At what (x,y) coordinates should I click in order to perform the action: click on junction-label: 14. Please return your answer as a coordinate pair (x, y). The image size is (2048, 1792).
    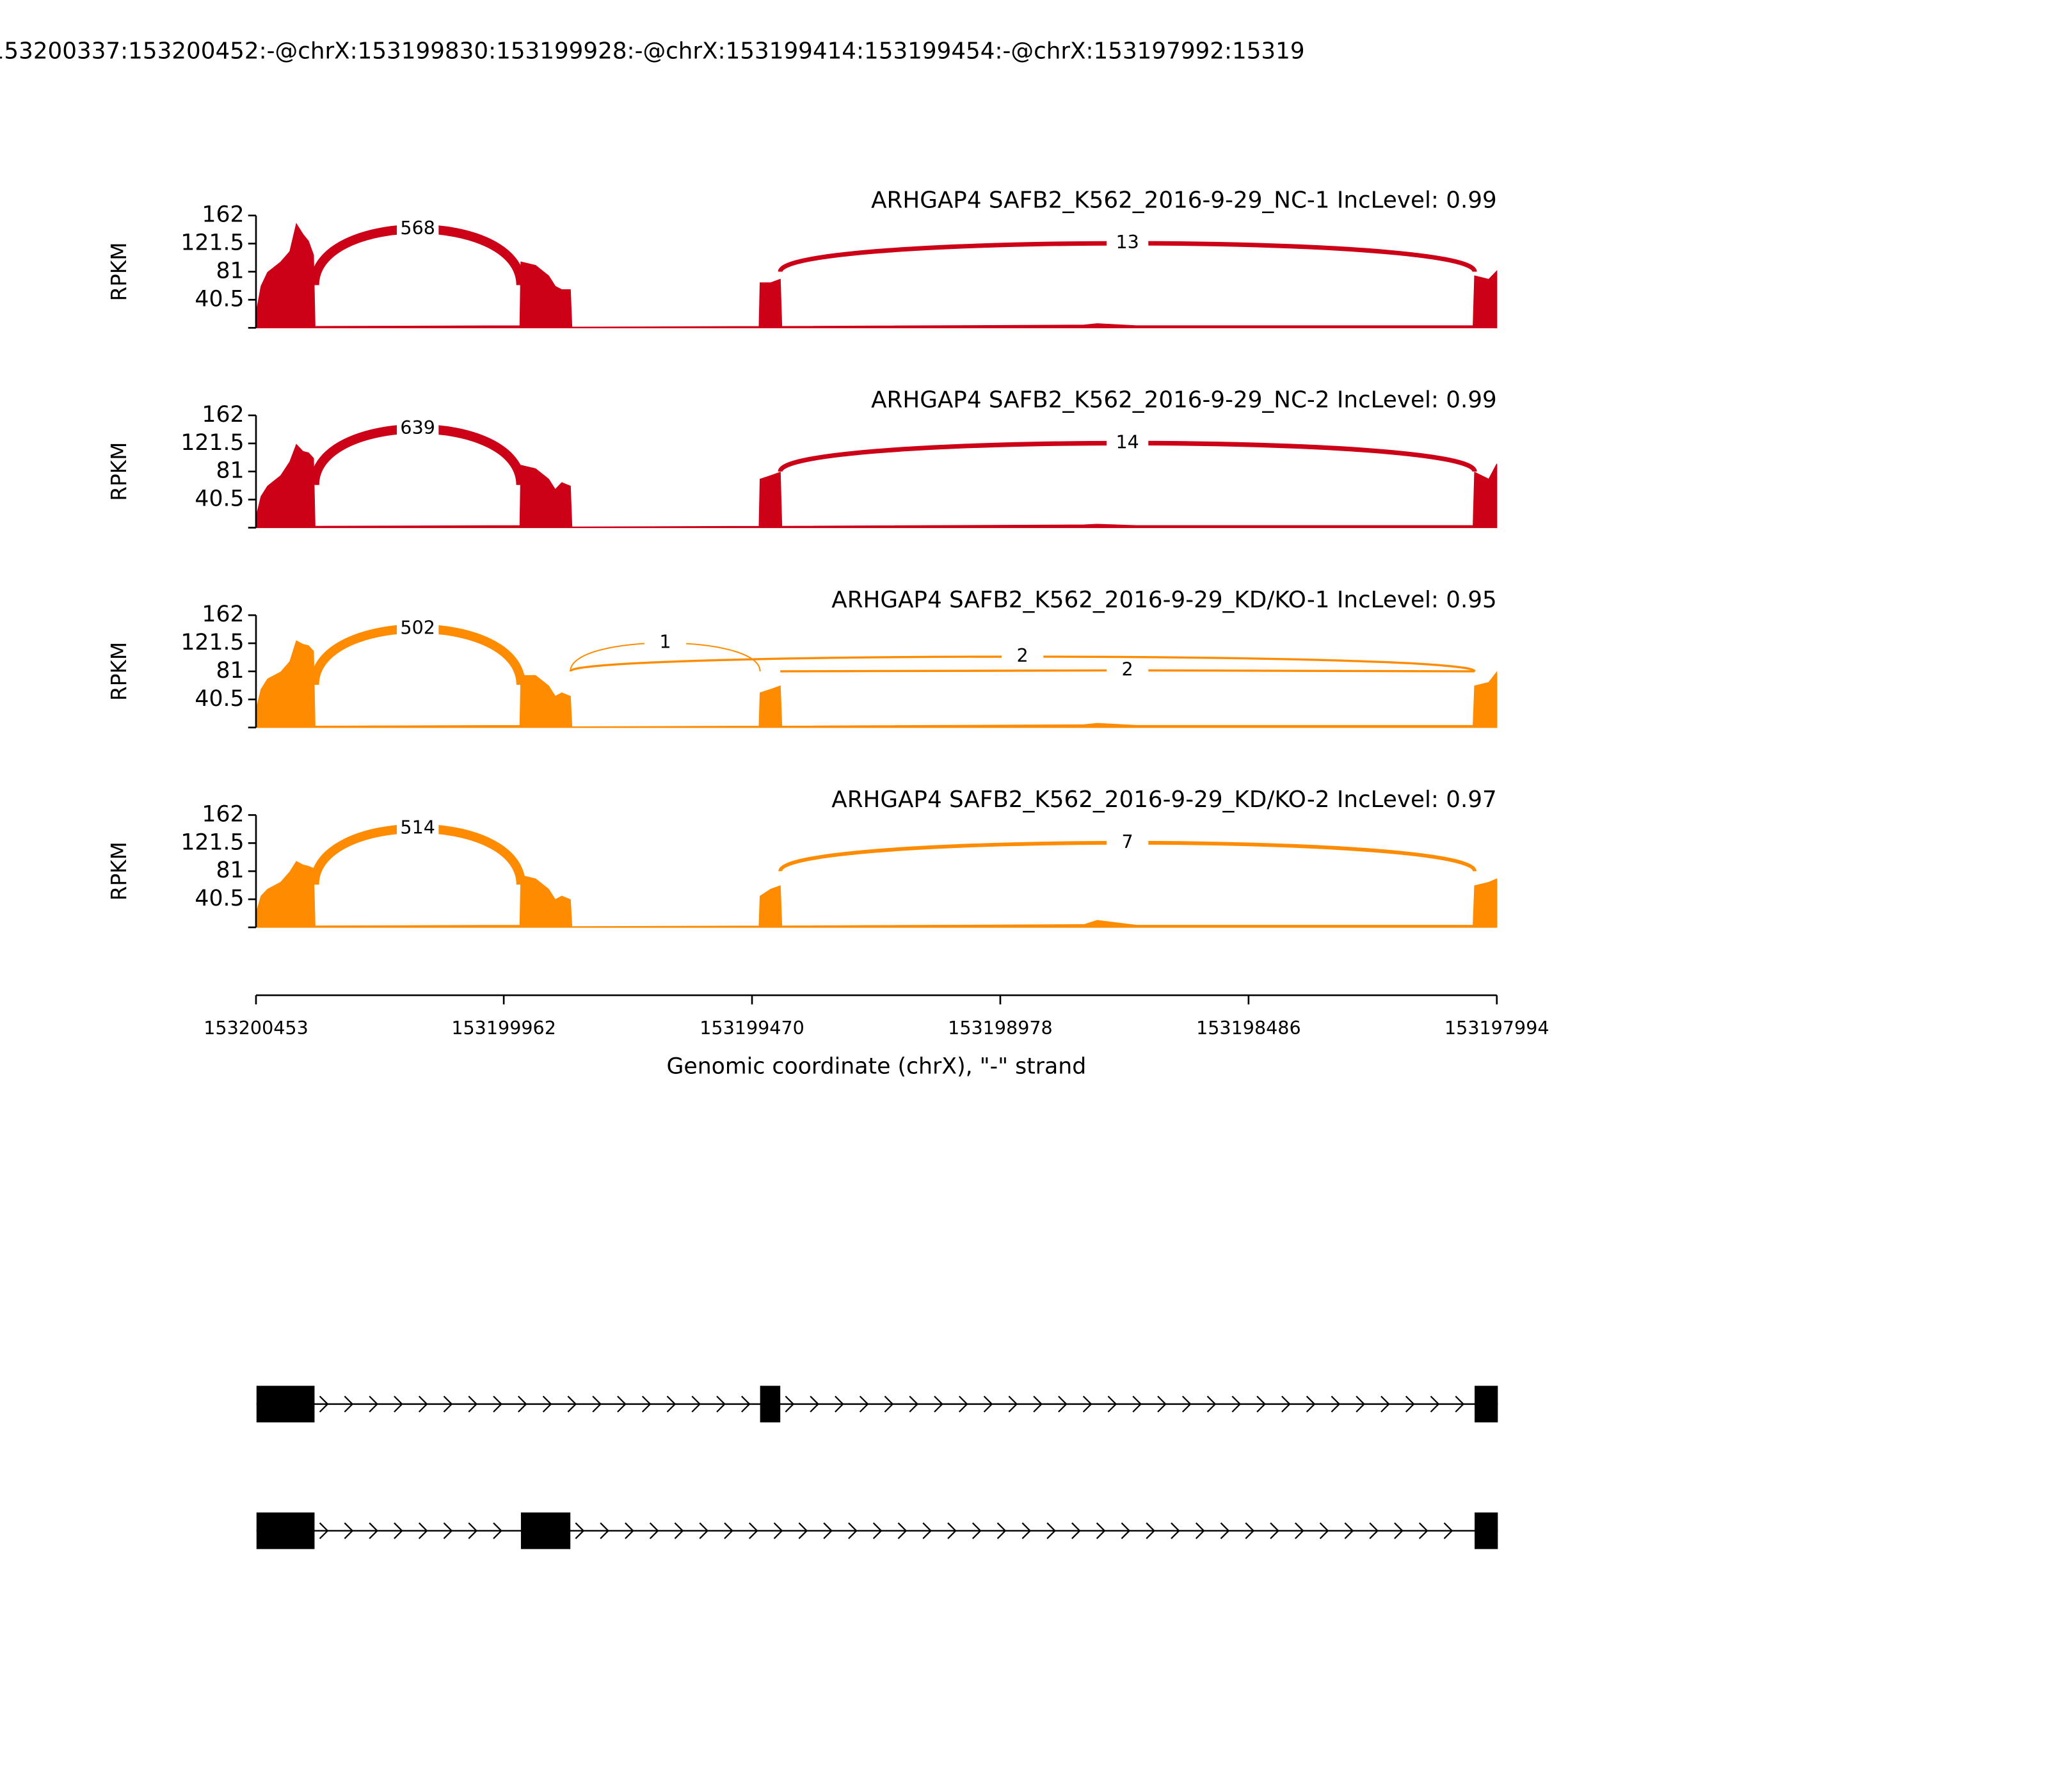
    Looking at the image, I should click on (1127, 441).